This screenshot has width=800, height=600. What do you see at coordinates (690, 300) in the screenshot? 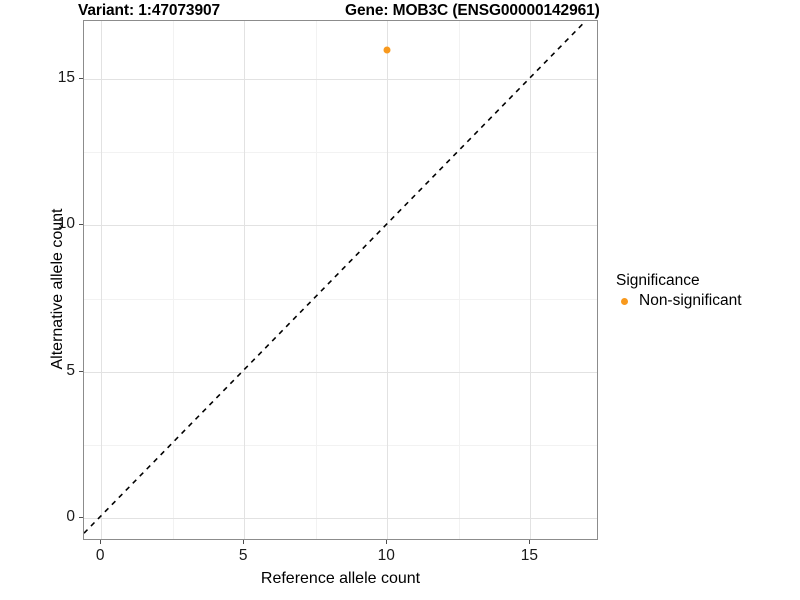
I see `legend-entry-label: Non-significant` at bounding box center [690, 300].